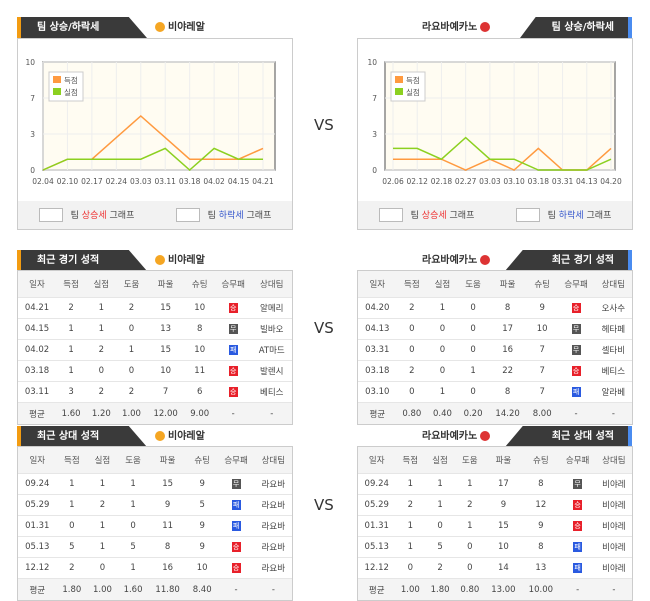 This screenshot has width=650, height=601. What do you see at coordinates (188, 215) in the screenshot?
I see `down-graph-icon` at bounding box center [188, 215].